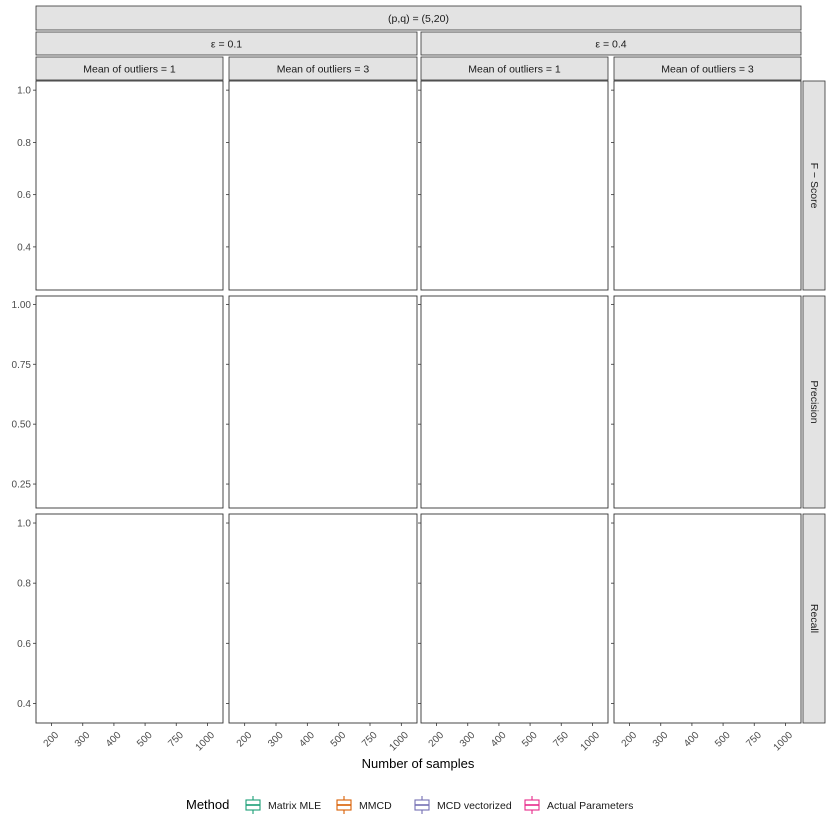 Image resolution: width=830 pixels, height=830 pixels. I want to click on strip-epsilon-1: ε = 0.4, so click(611, 43).